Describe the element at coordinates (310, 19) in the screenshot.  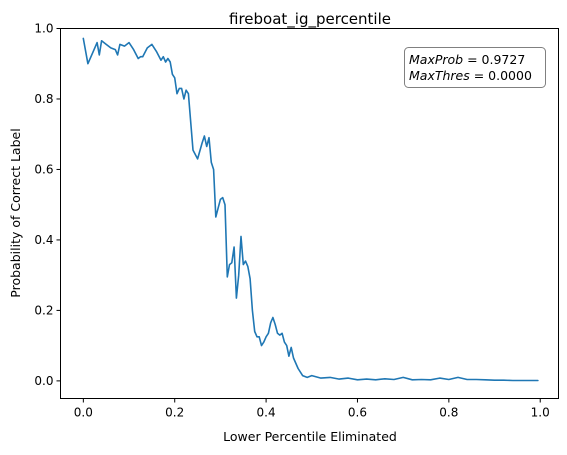
I see `chart-title: fireboat_ig_percentile` at that location.